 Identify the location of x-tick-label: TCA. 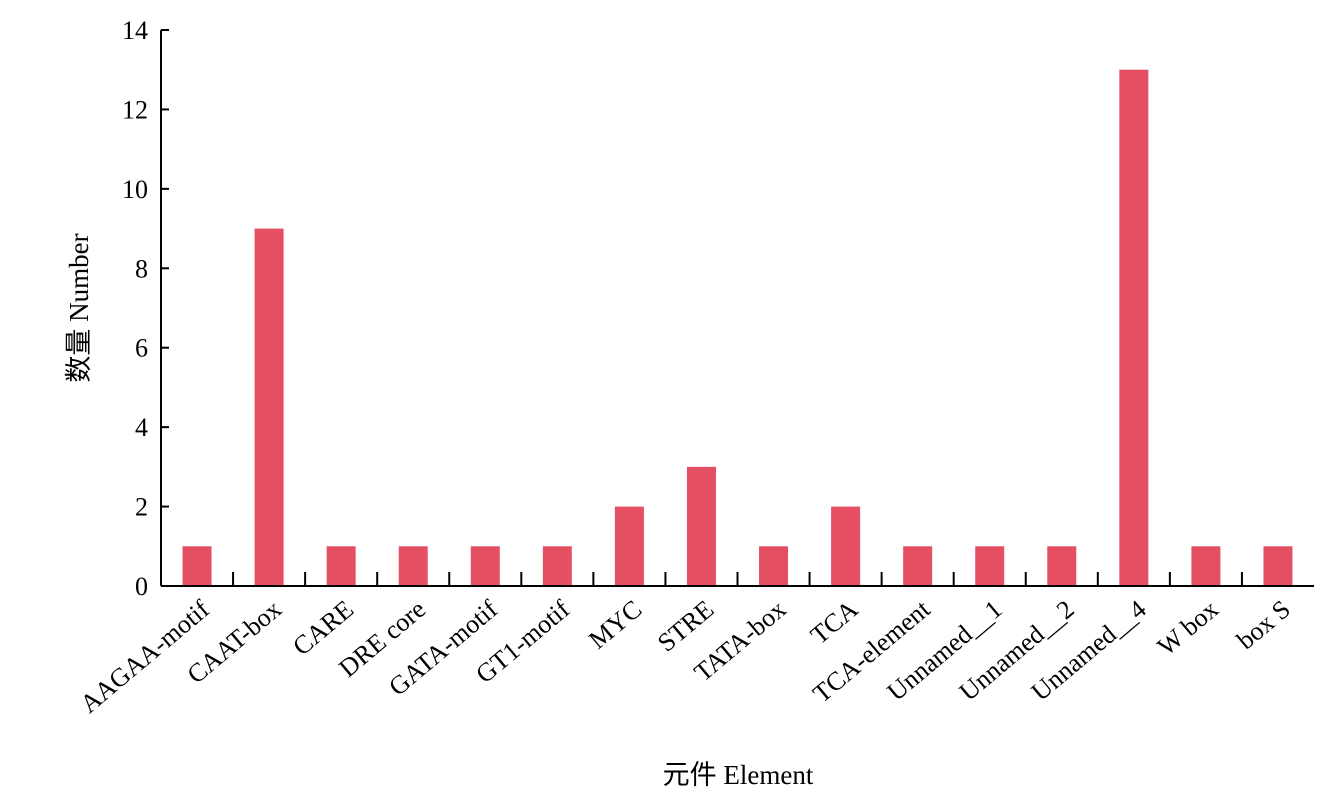
(834, 622).